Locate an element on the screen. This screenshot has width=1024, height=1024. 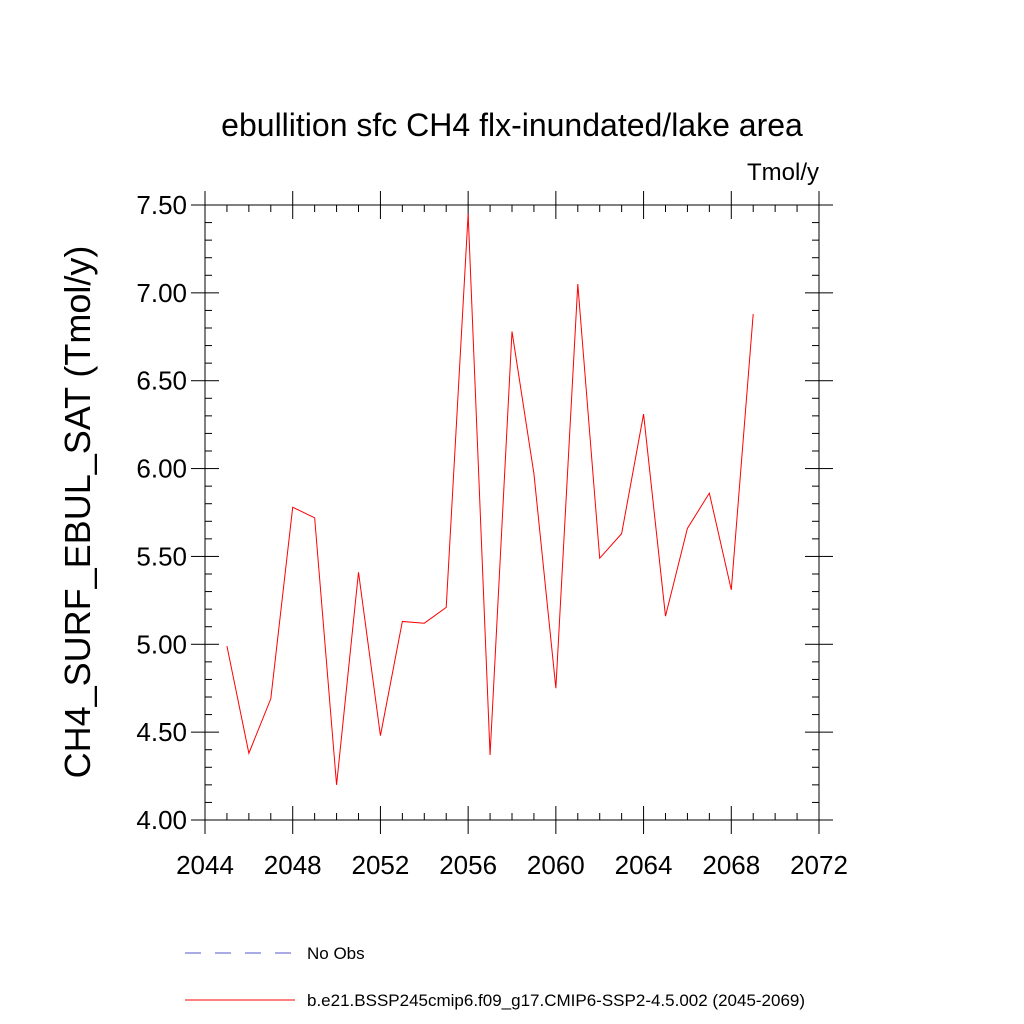
y-tick-label: 5.50 is located at coordinates (161, 556).